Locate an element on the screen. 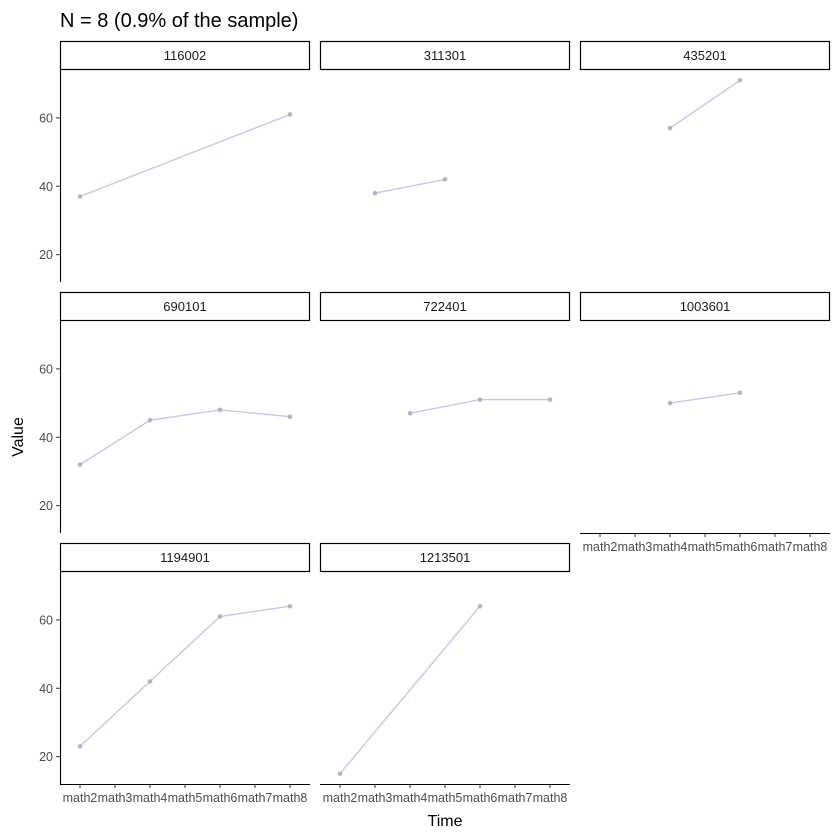 Image resolution: width=840 pixels, height=840 pixels. facet-strip-label: 116002 is located at coordinates (185, 55).